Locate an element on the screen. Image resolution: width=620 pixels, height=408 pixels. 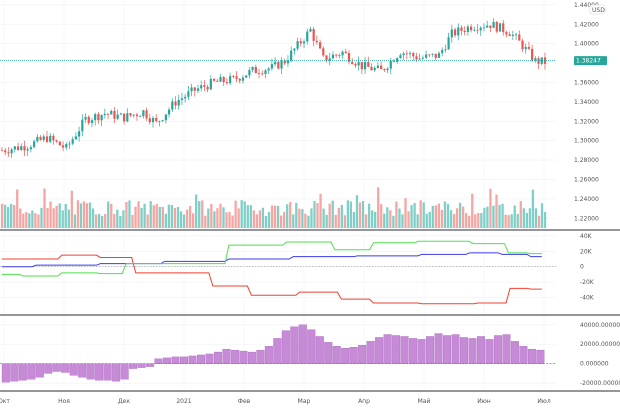
histogram-tick-label: -20000.000000 is located at coordinates (600, 383).